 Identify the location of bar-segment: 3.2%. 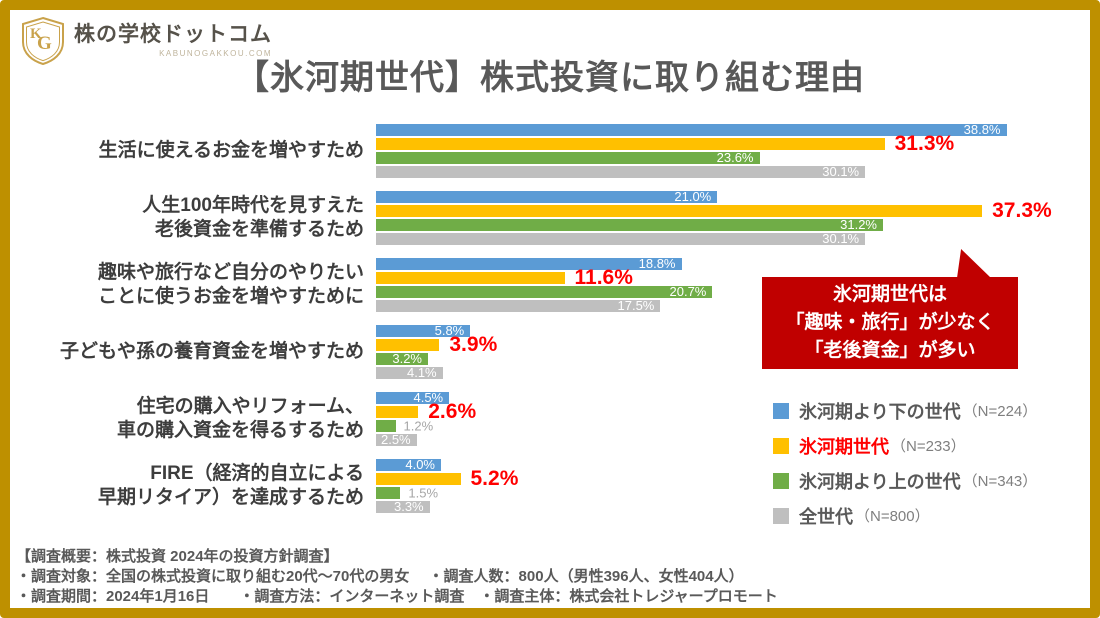
(402, 358).